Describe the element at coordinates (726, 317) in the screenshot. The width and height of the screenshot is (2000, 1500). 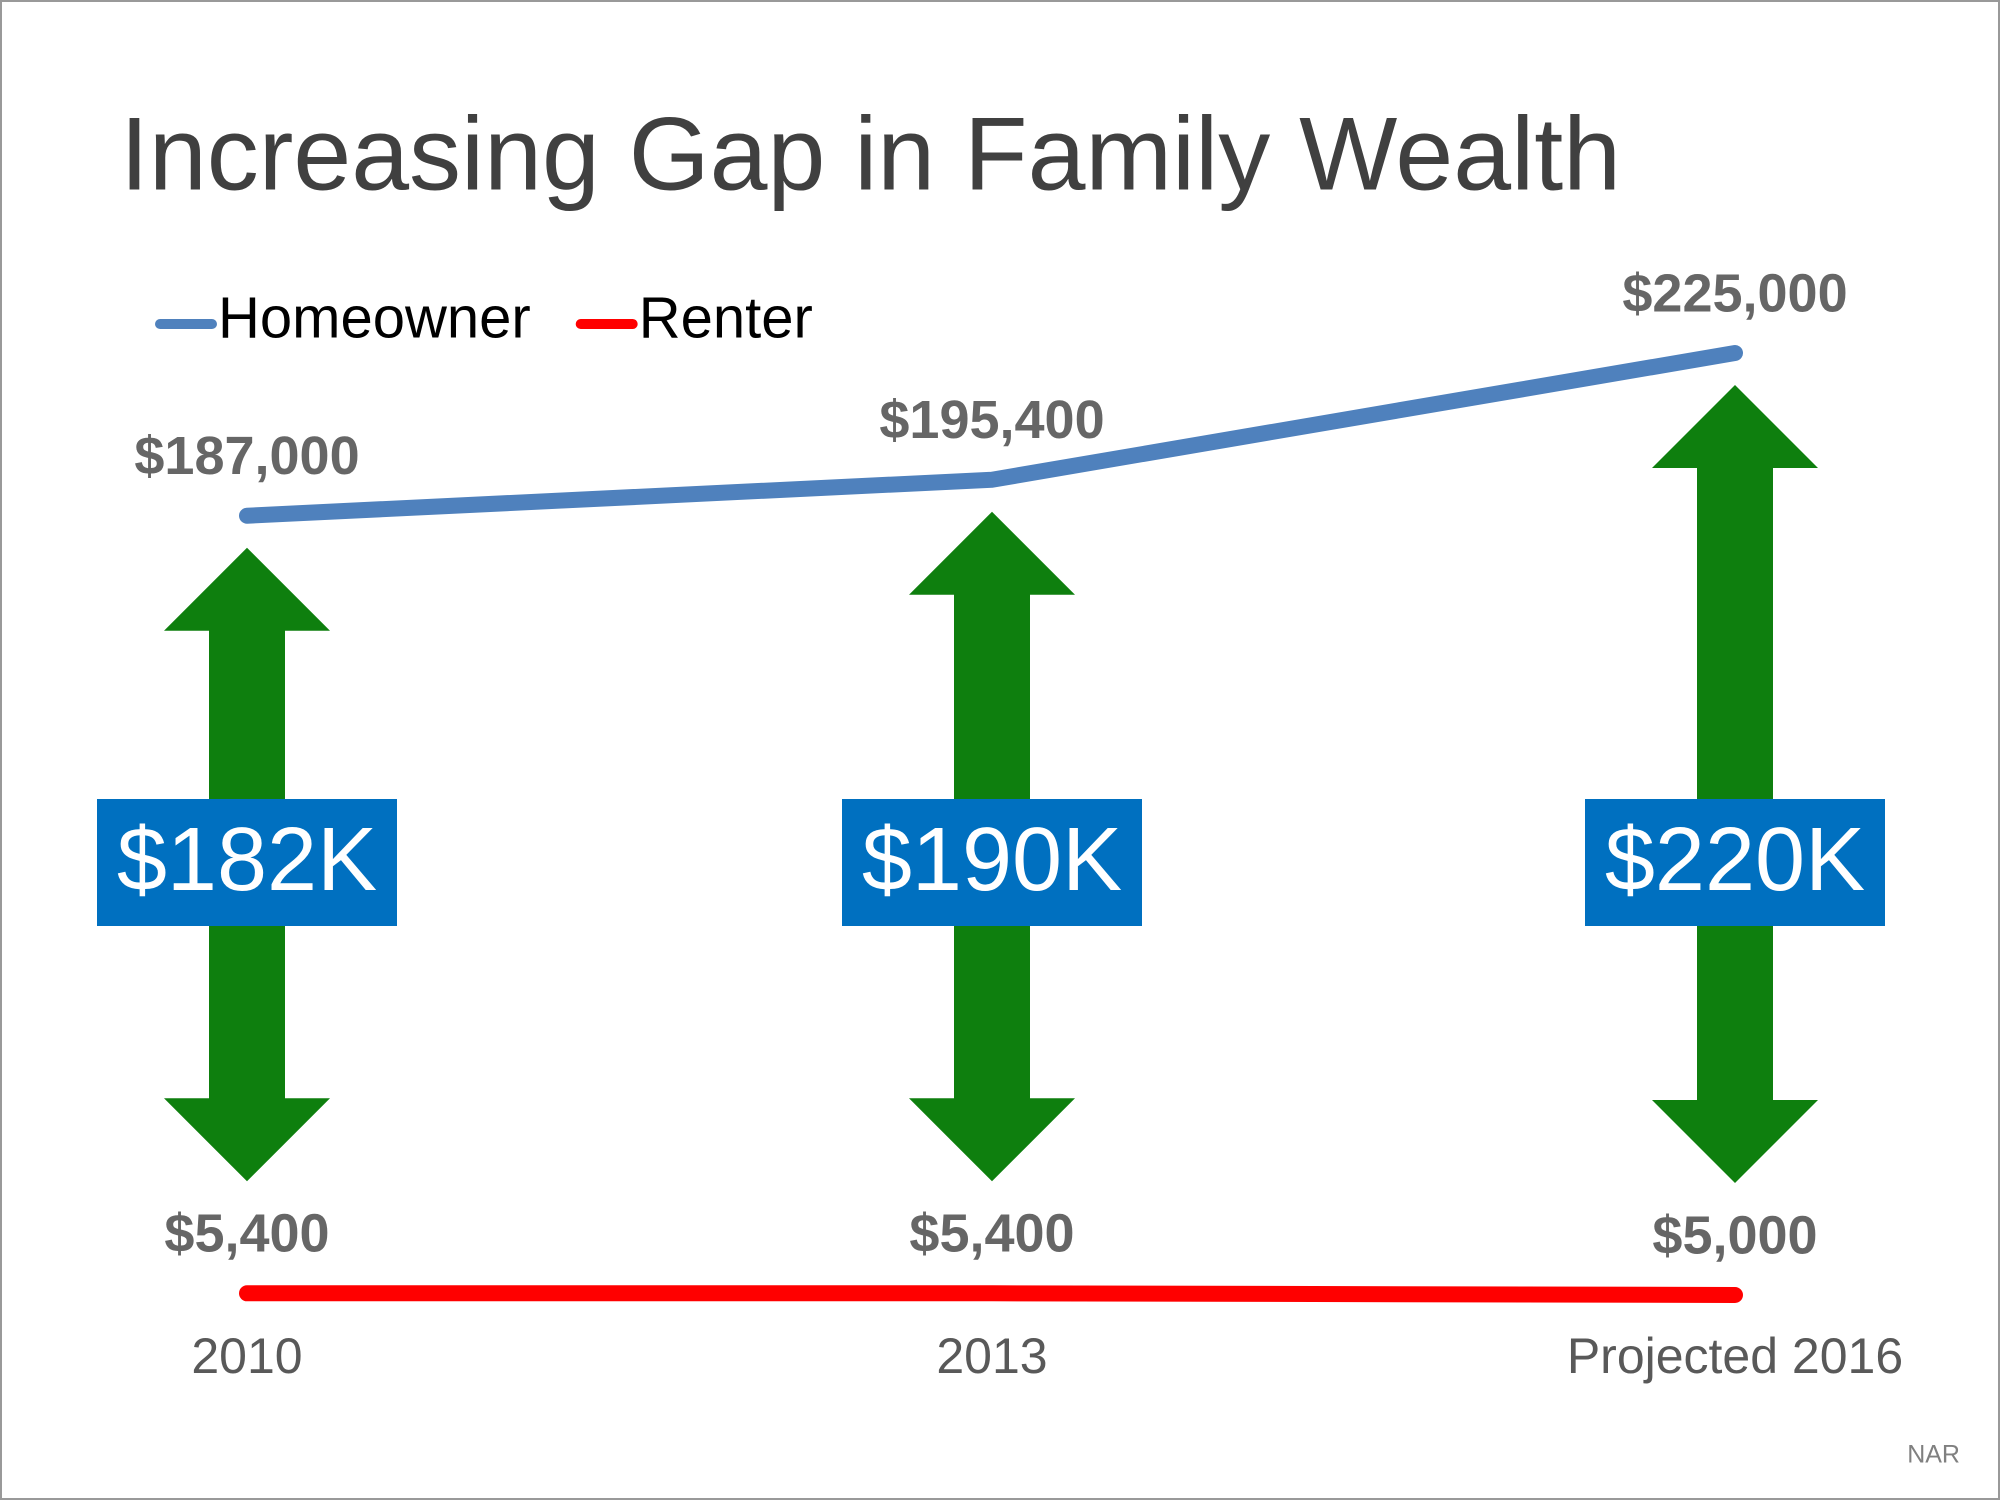
I see `legend-label: Renter` at that location.